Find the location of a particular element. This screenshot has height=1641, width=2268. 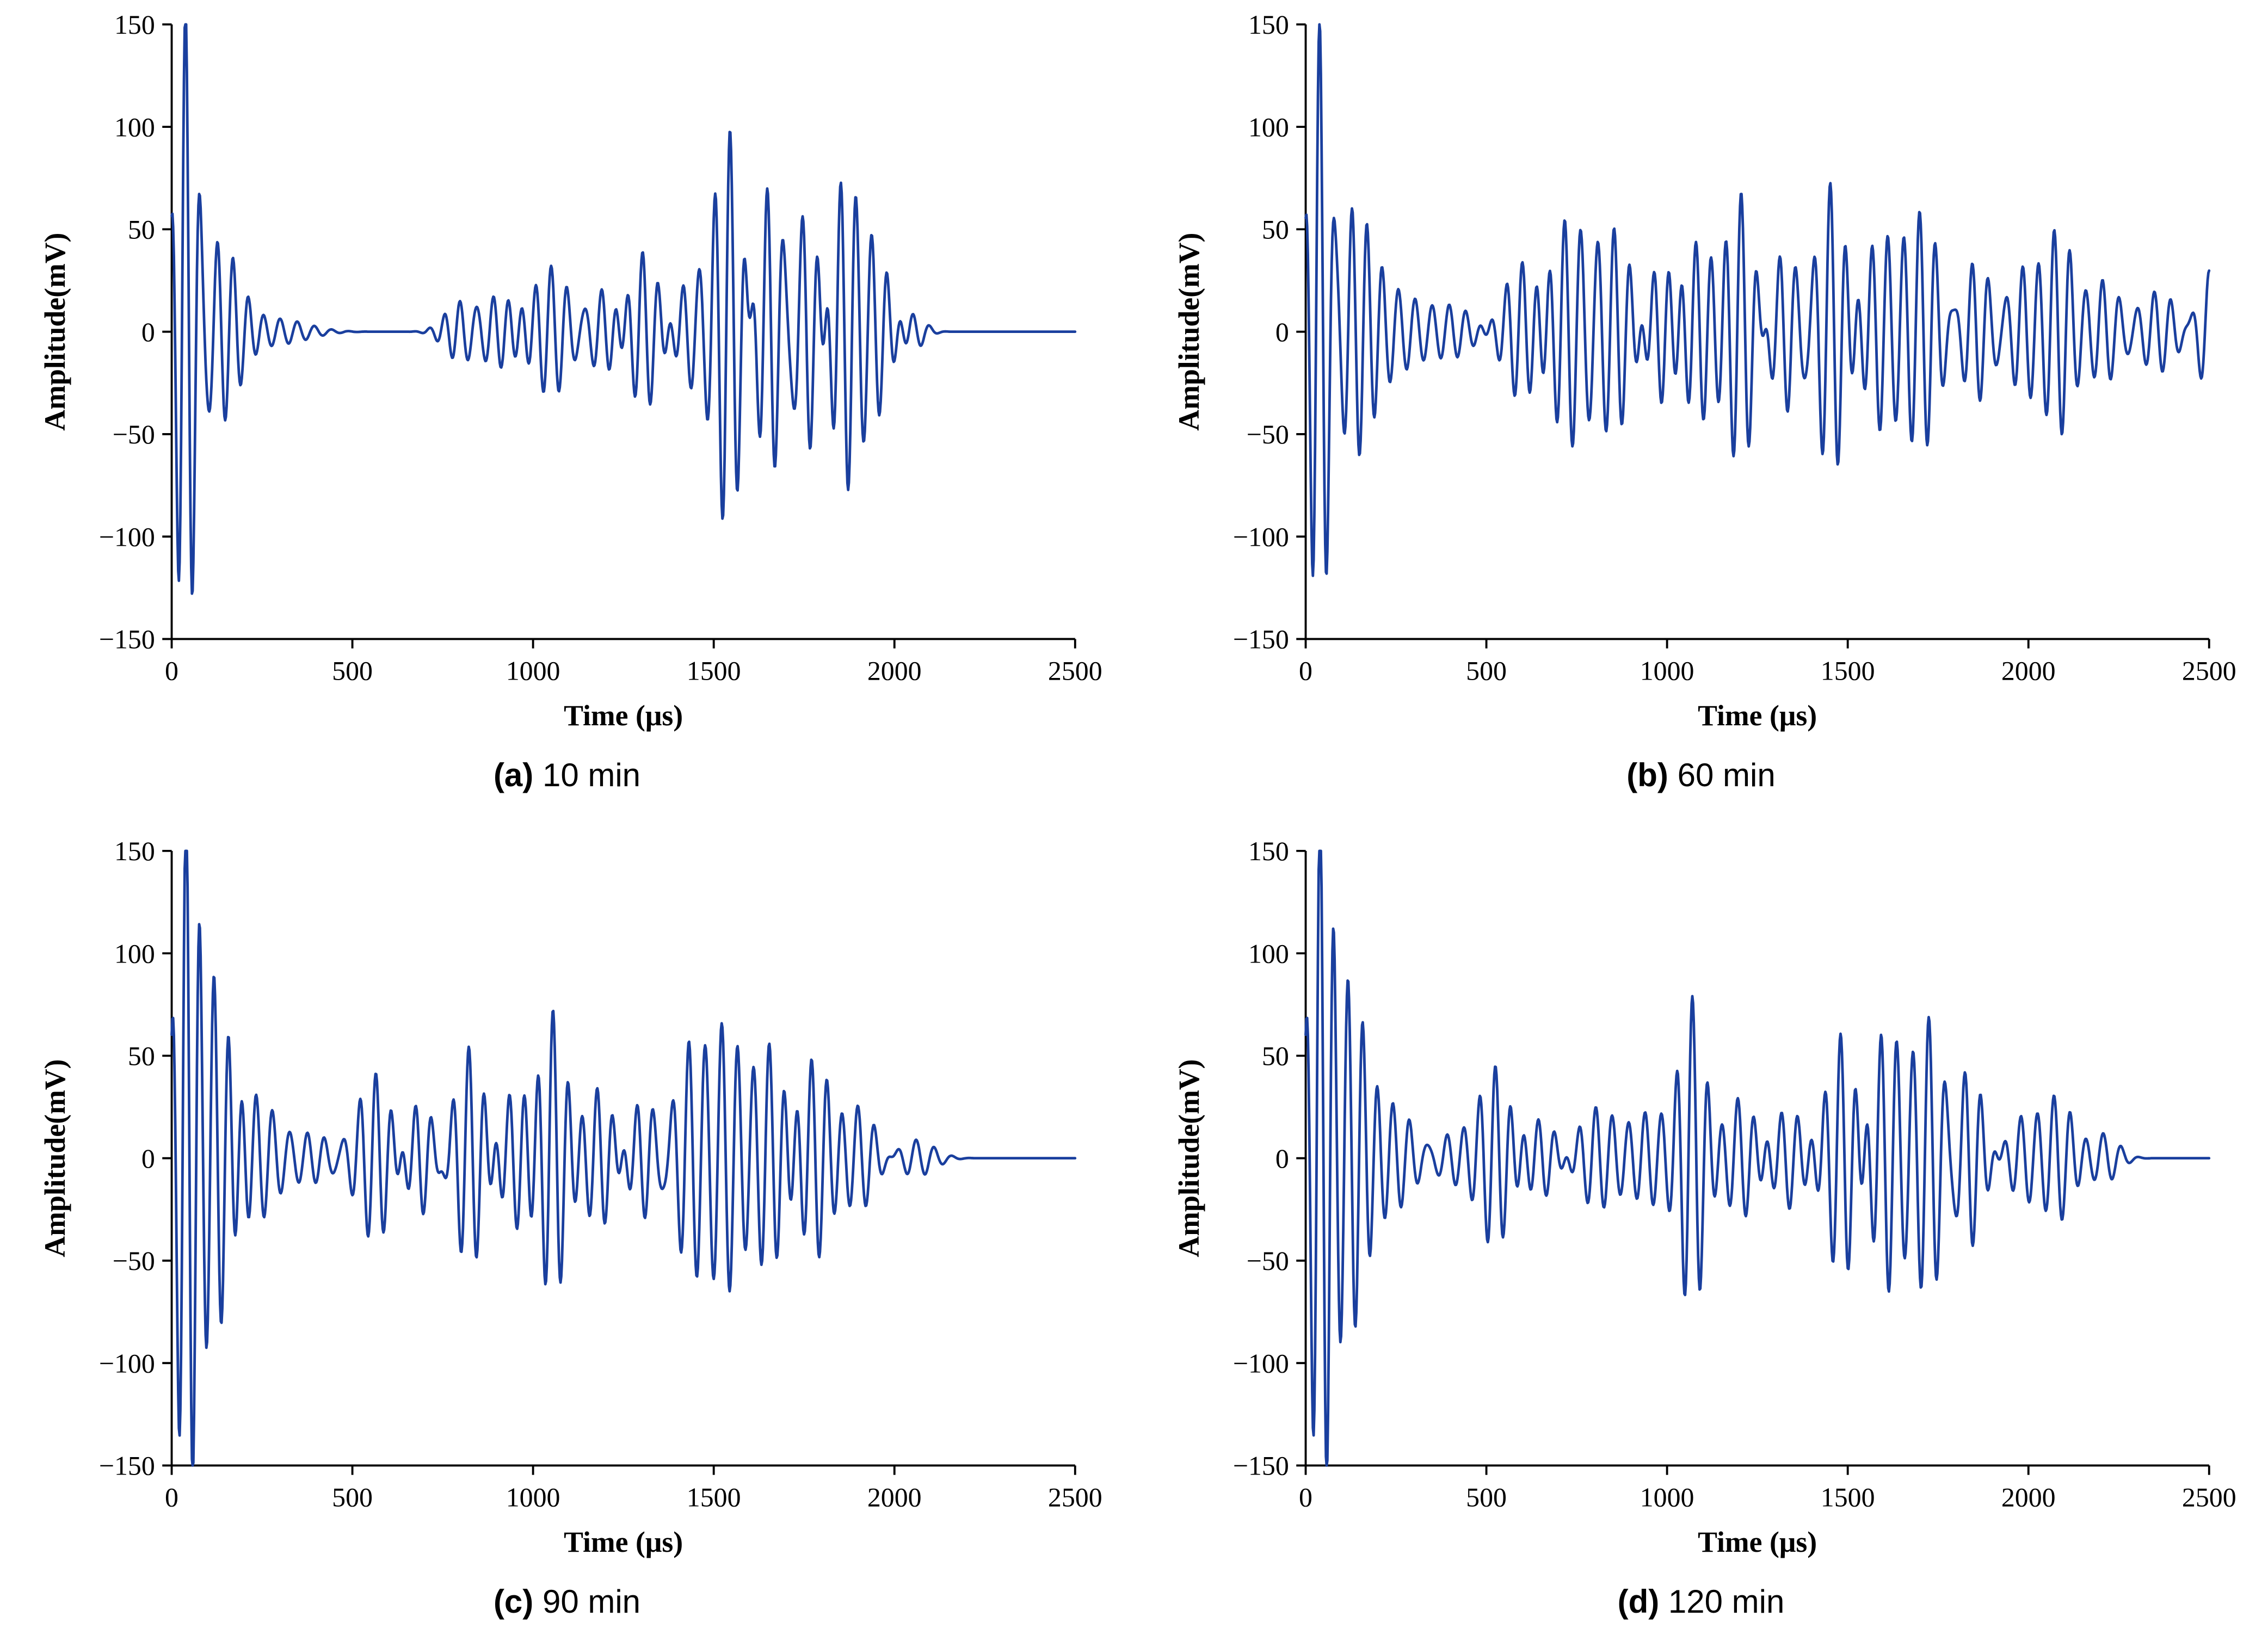

panel-caption-c: (c) 90 min is located at coordinates (567, 1602).